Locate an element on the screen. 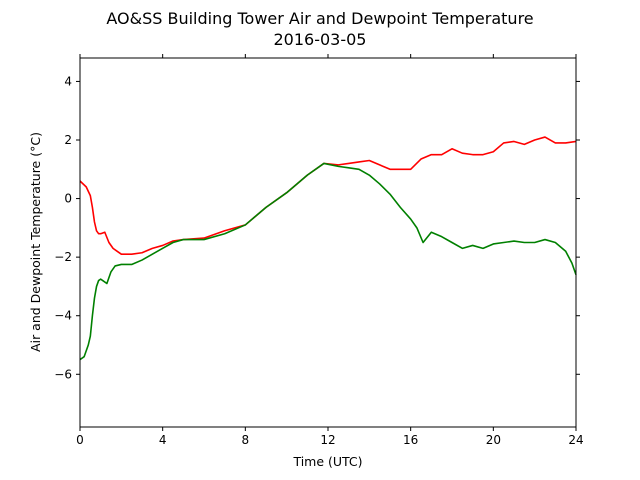 The image size is (640, 480). y-axis-label: Air and Dewpoint Temperature (°C) is located at coordinates (35, 242).